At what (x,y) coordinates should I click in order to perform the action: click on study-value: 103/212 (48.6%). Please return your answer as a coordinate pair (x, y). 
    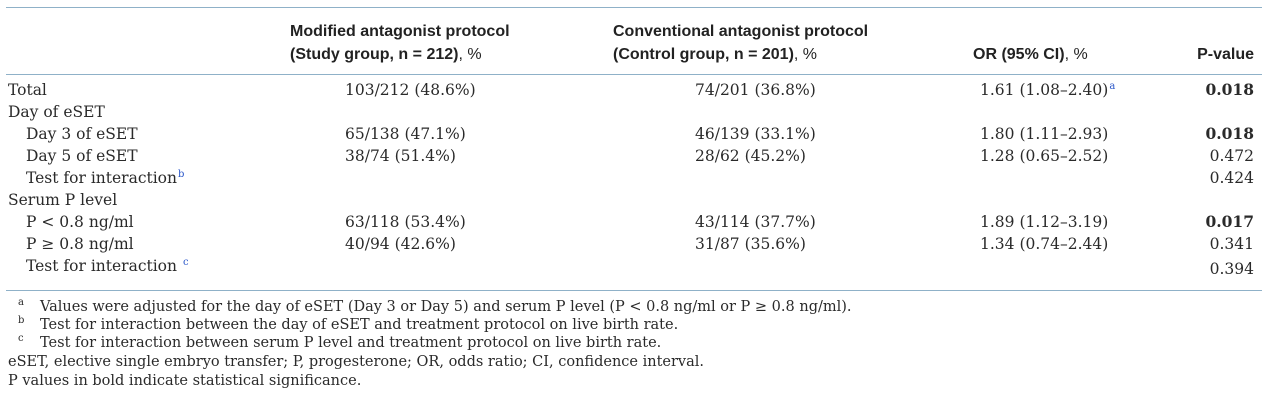
    Looking at the image, I should click on (410, 90).